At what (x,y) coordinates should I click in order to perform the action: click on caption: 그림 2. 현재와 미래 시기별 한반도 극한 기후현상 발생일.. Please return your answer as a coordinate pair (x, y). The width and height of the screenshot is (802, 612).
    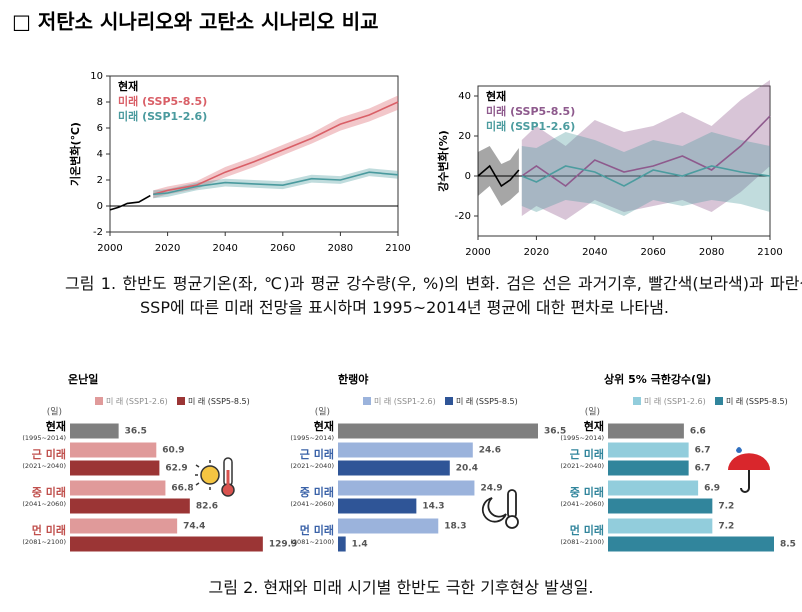
    Looking at the image, I should click on (401, 587).